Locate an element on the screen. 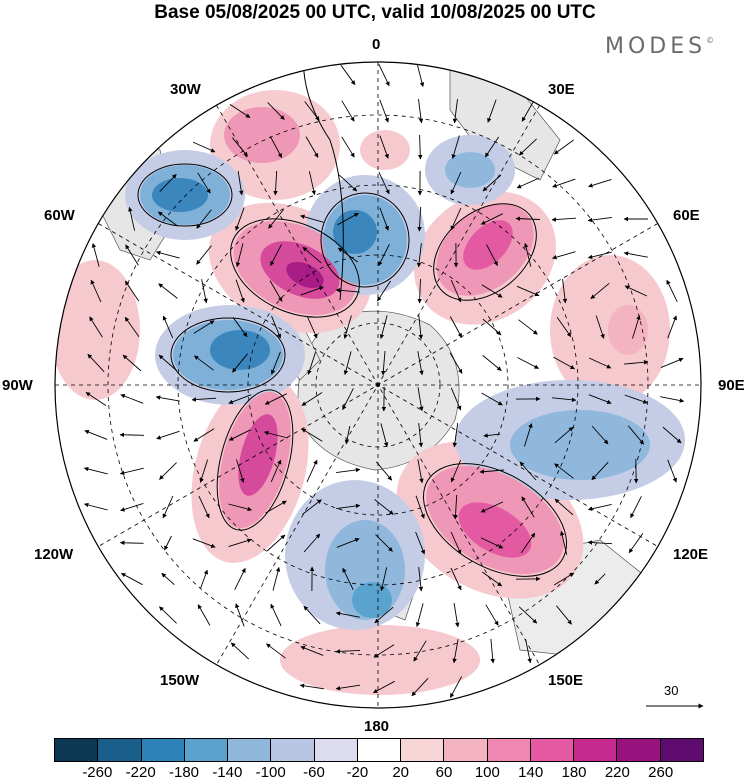 The height and width of the screenshot is (783, 750). colorbar-tick-label: 140 is located at coordinates (531, 772).